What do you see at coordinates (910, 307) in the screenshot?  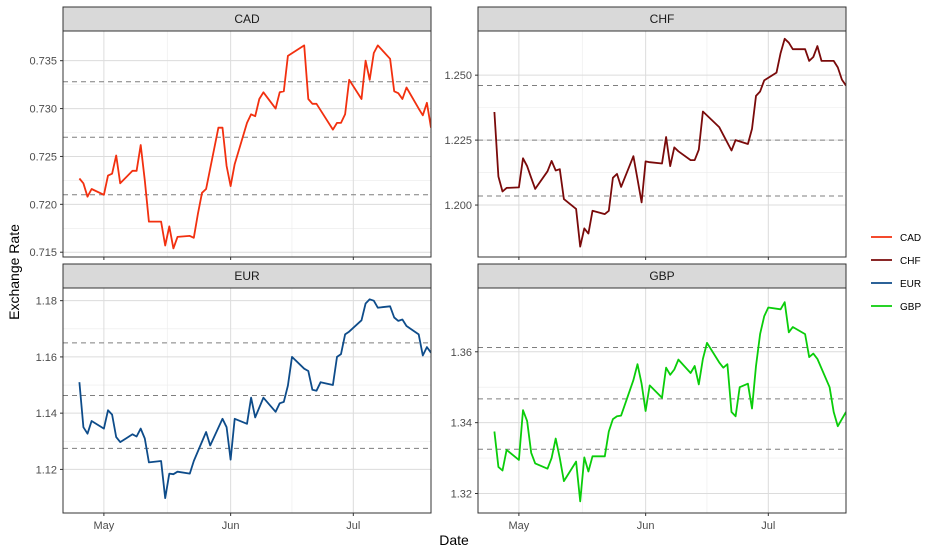 I see `legend-label-gbp: GBP` at bounding box center [910, 307].